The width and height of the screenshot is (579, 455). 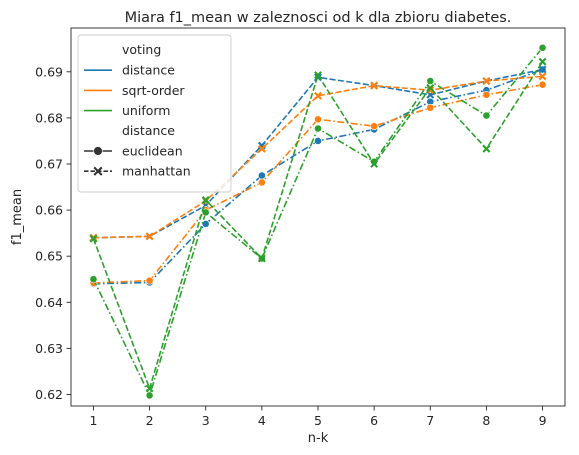 What do you see at coordinates (374, 420) in the screenshot?
I see `x-tick-label: 6` at bounding box center [374, 420].